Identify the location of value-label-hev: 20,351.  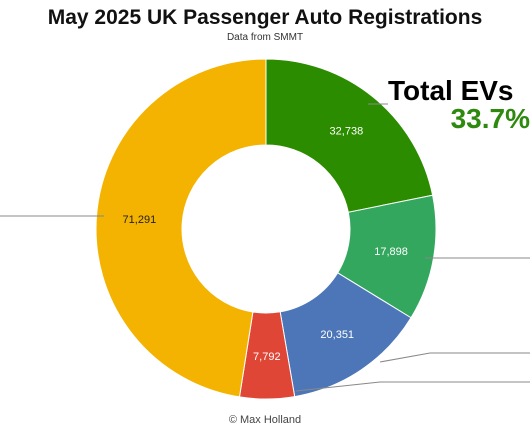
(337, 335).